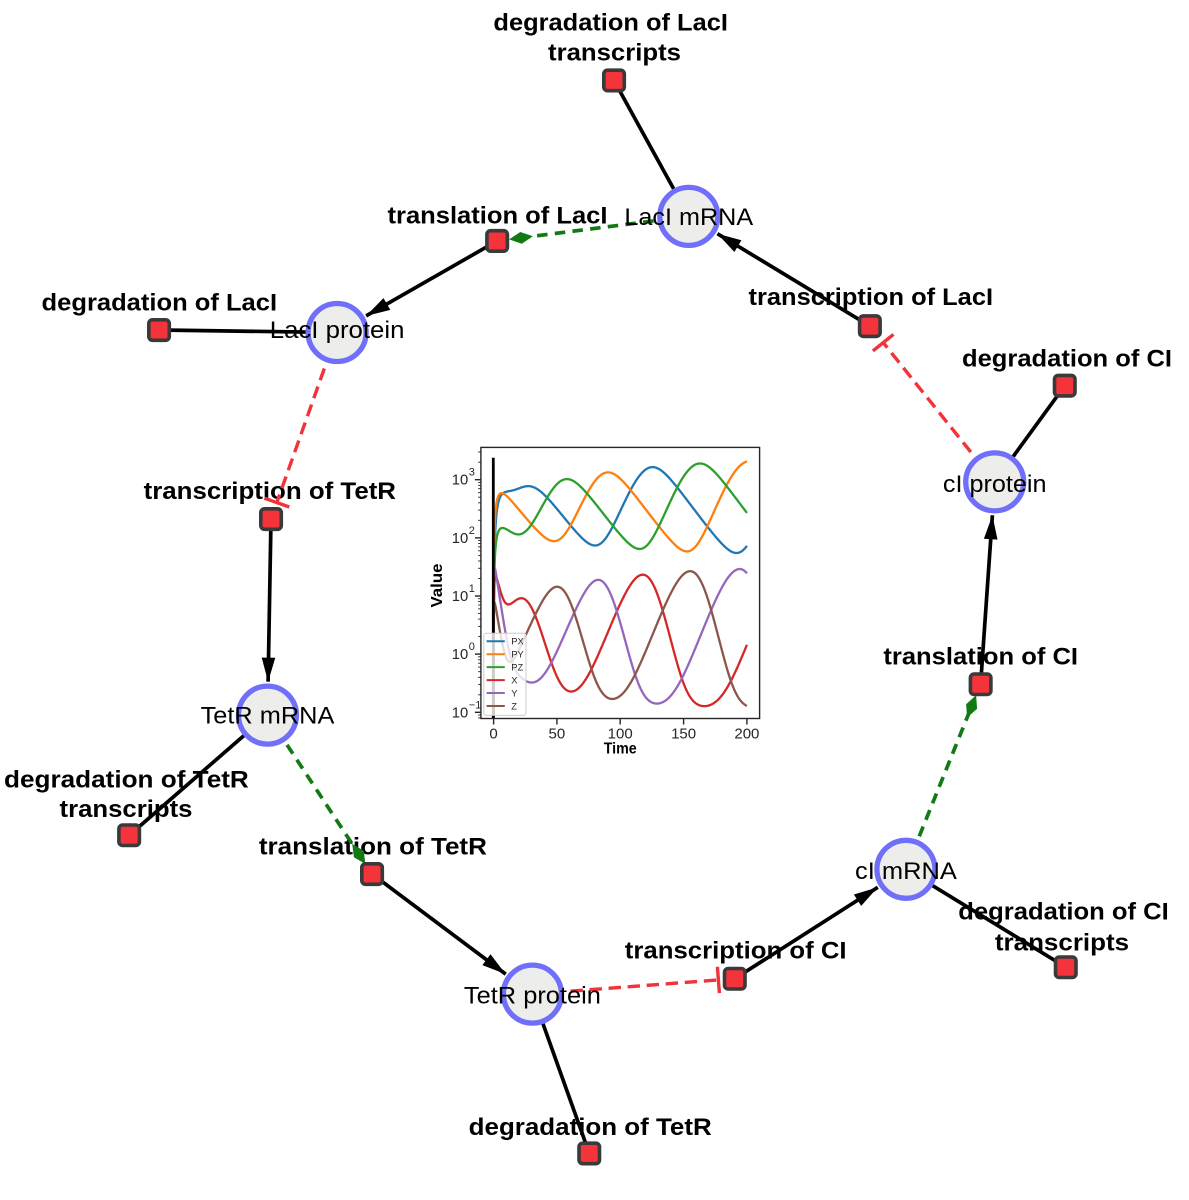 This screenshot has height=1200, width=1189. I want to click on svg-text: translation of TetR, so click(373, 847).